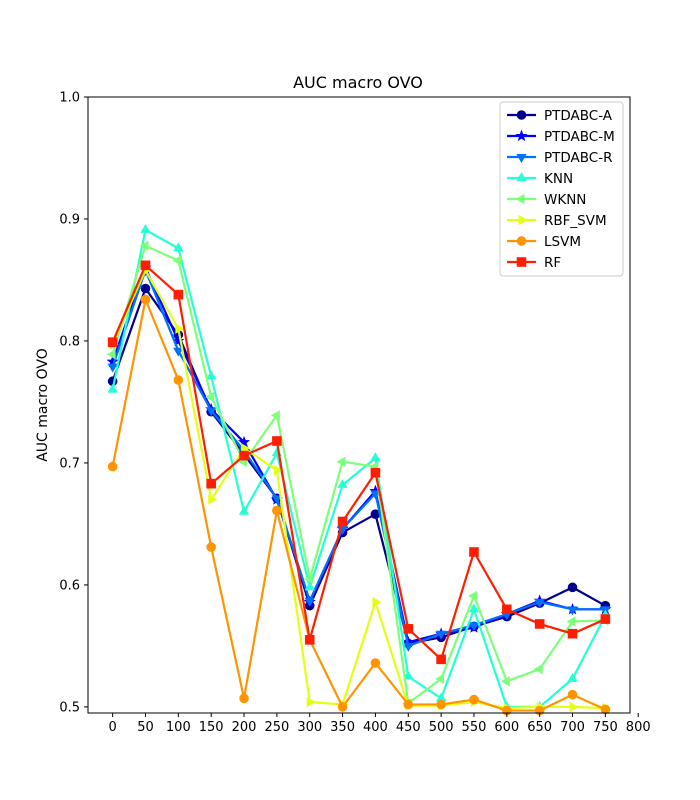  I want to click on legend-label: RF, so click(552, 263).